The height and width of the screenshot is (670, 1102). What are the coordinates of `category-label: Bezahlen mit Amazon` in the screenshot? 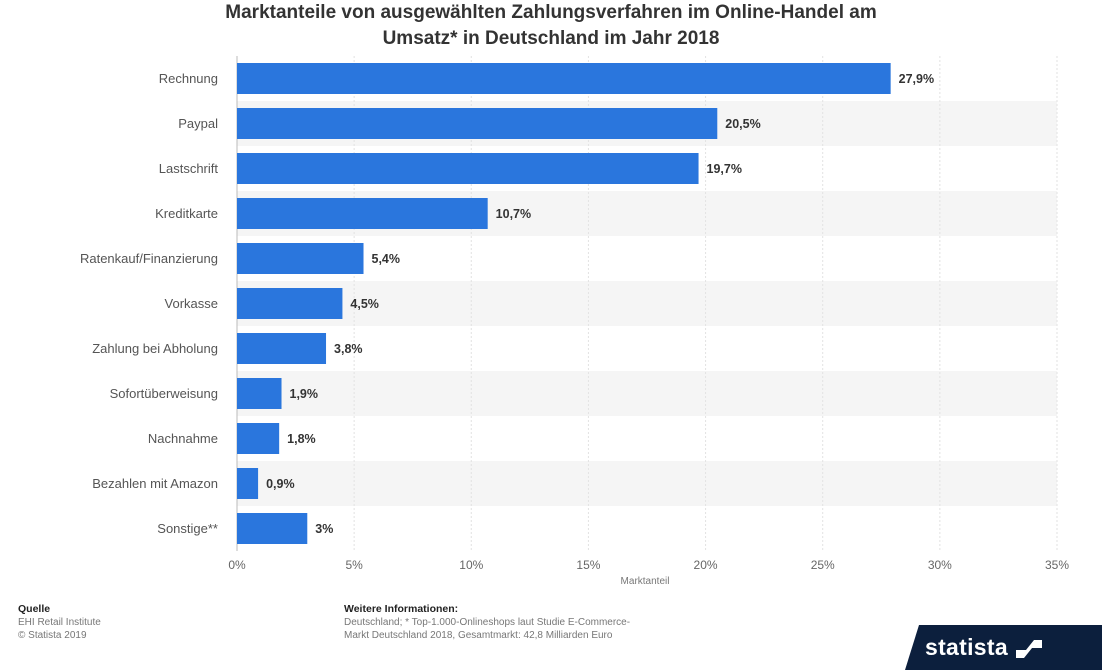 It's located at (155, 483).